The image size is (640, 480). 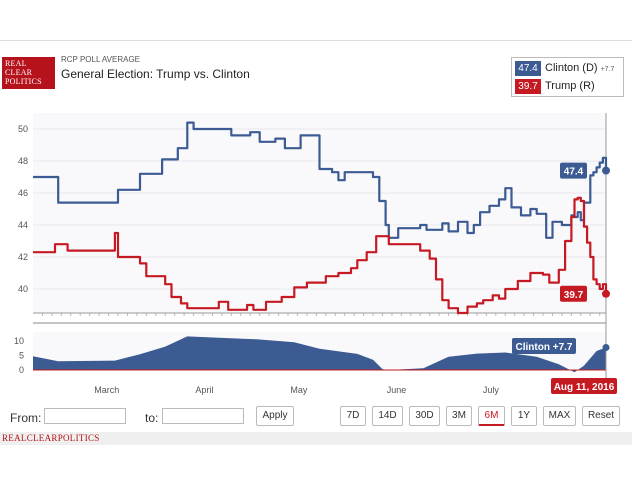 I want to click on end-point-trump, so click(x=606, y=293).